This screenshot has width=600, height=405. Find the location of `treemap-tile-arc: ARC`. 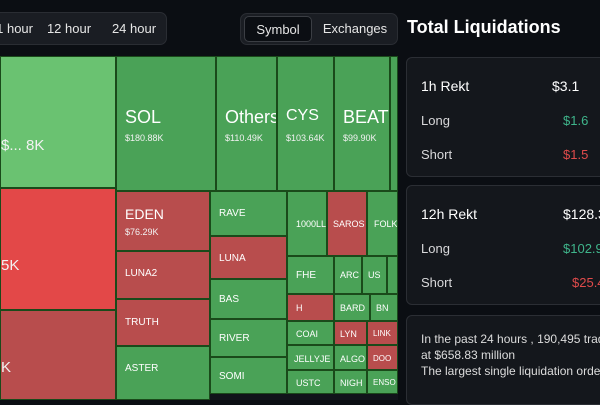

treemap-tile-arc: ARC is located at coordinates (348, 275).